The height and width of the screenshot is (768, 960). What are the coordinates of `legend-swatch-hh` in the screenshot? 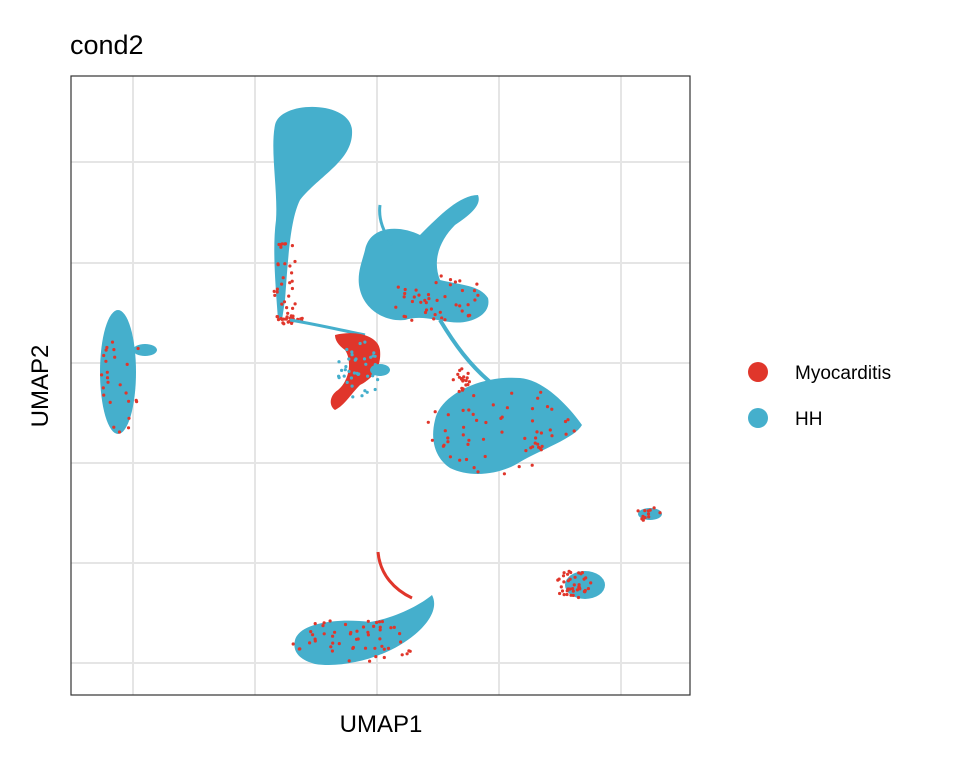 It's located at (758, 418).